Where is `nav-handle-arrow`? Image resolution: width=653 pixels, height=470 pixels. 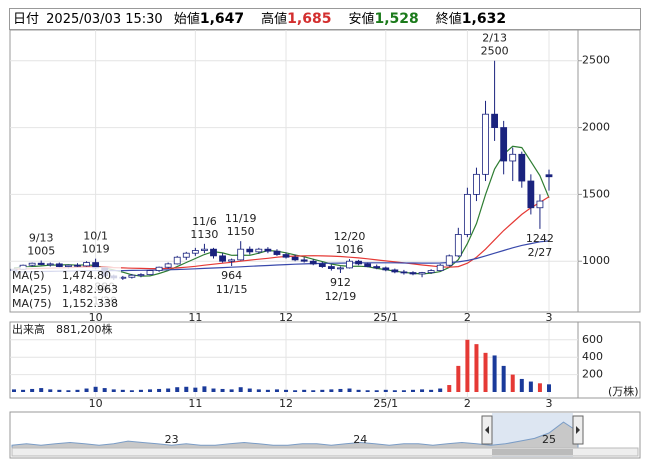
nav-handle-arrow is located at coordinates (487, 430).